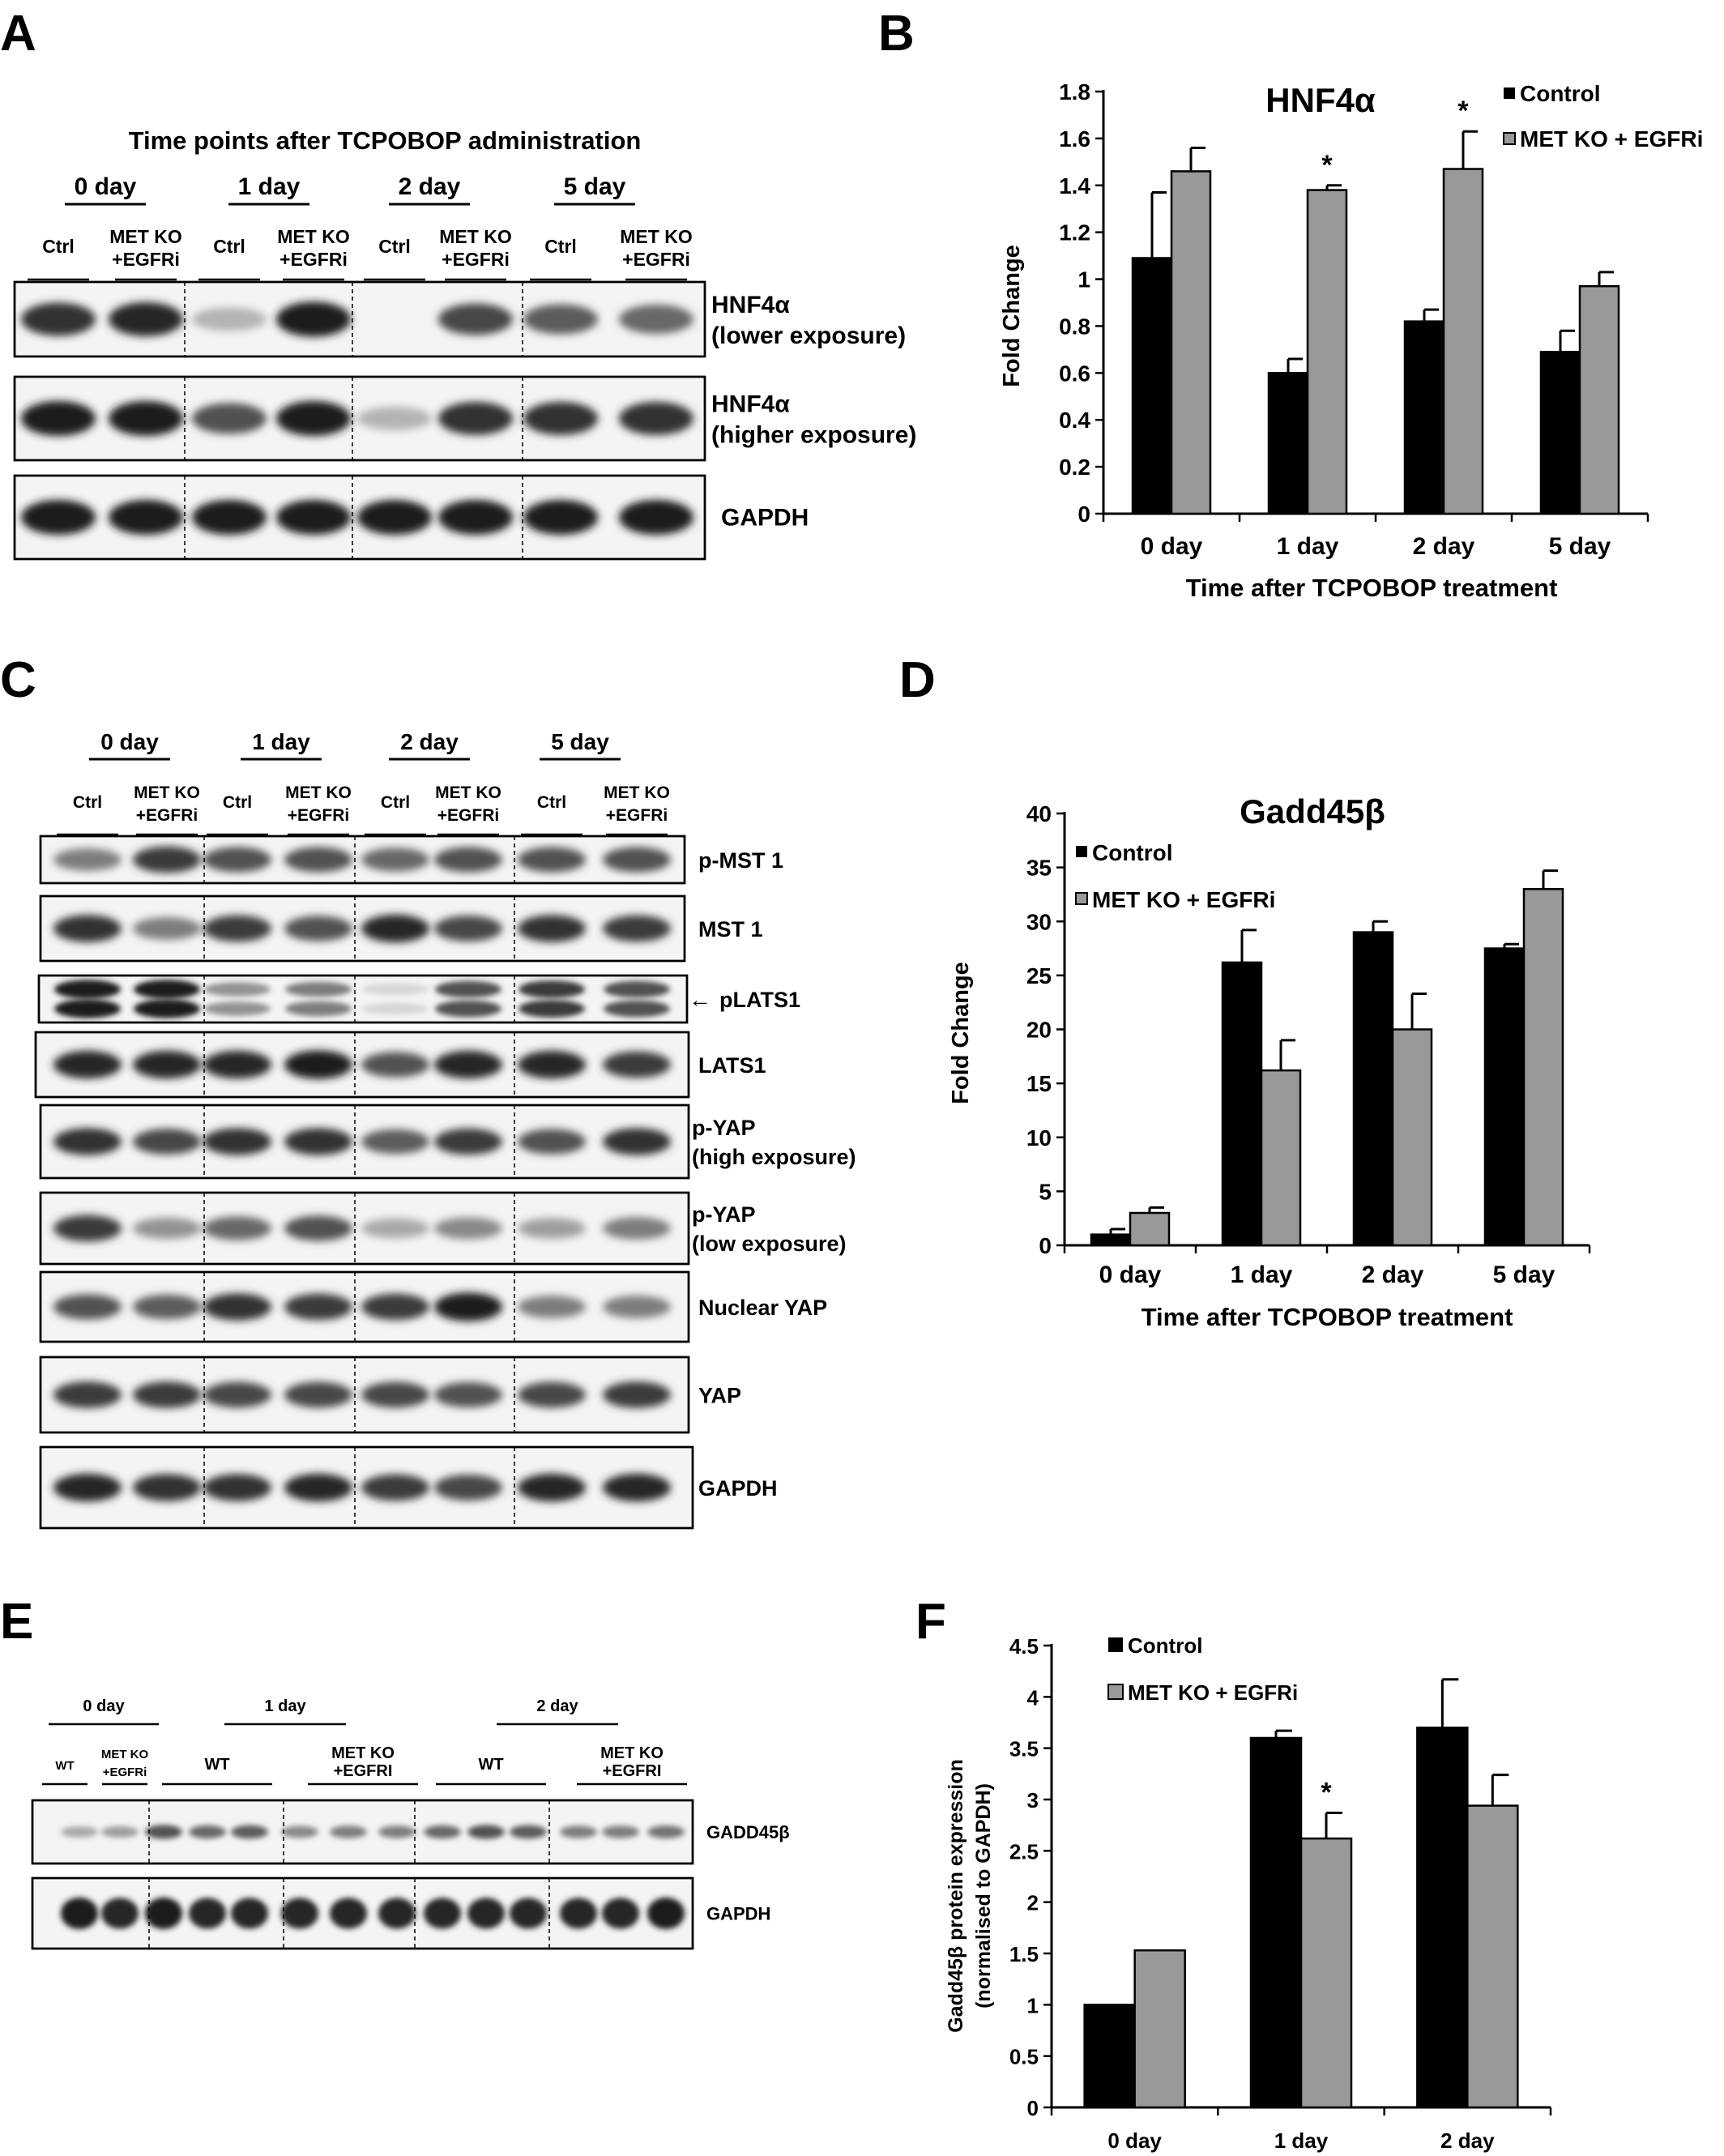 Image resolution: width=1724 pixels, height=2156 pixels. I want to click on panel-letter-b: B, so click(896, 34).